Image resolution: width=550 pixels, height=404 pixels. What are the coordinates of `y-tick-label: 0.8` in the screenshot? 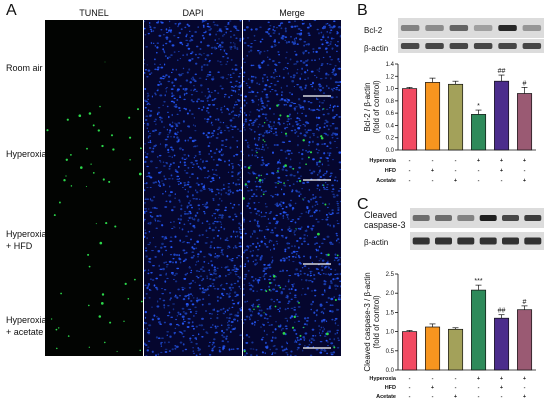 It's located at (390, 102).